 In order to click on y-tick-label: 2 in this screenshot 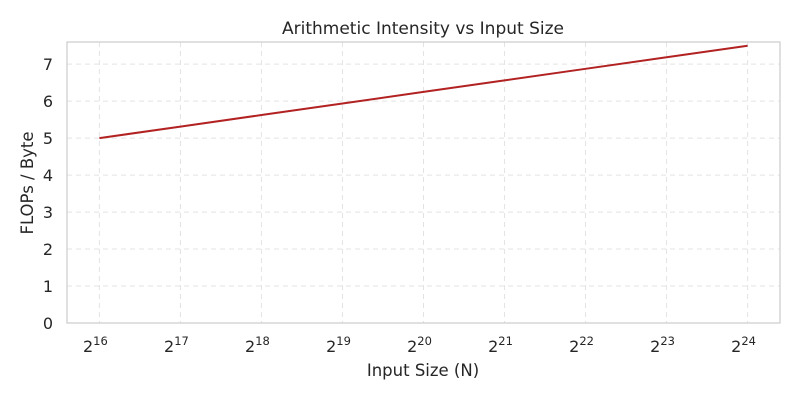, I will do `click(48, 249)`.